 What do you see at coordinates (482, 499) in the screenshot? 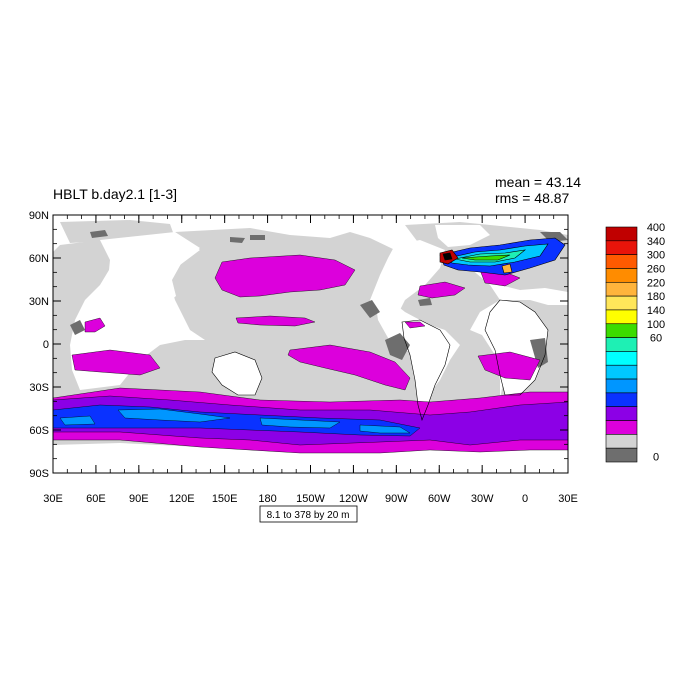
I see `x-tick-label: 30W` at bounding box center [482, 499].